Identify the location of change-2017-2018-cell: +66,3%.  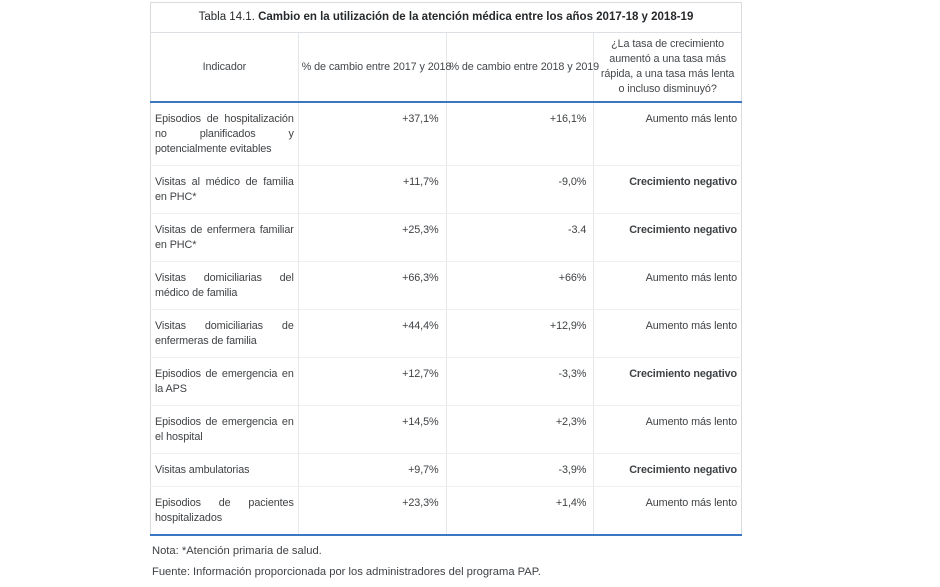
(371, 285).